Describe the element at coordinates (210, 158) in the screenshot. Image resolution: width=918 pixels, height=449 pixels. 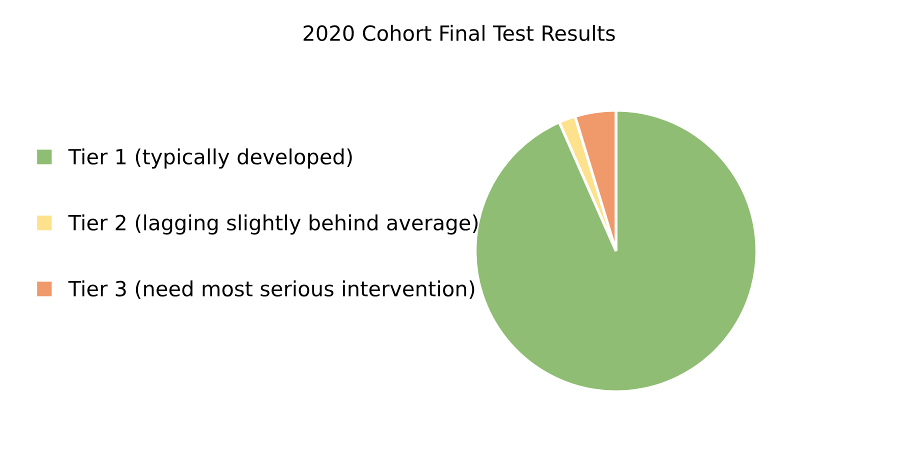
I see `legend-label: Tier 1 (typically developed)` at that location.